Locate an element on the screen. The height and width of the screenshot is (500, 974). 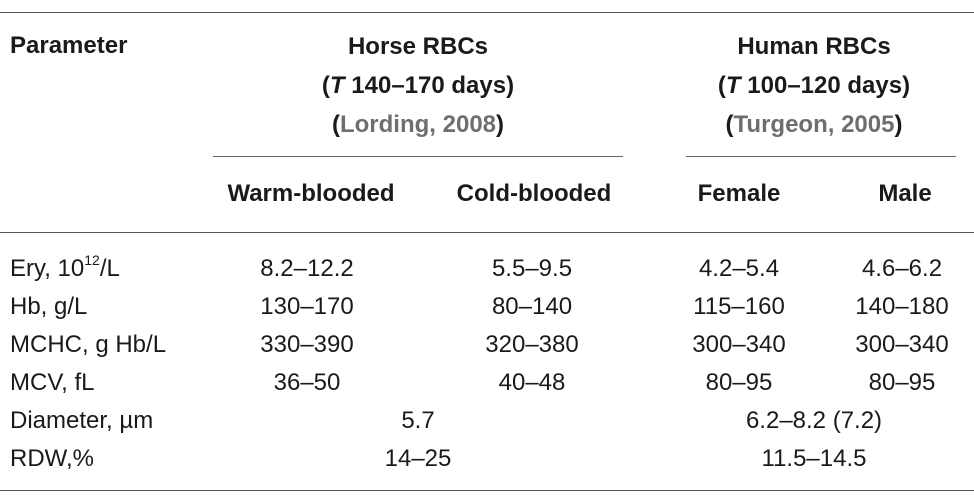
row-label-ery-unit: /L is located at coordinates (109, 268).